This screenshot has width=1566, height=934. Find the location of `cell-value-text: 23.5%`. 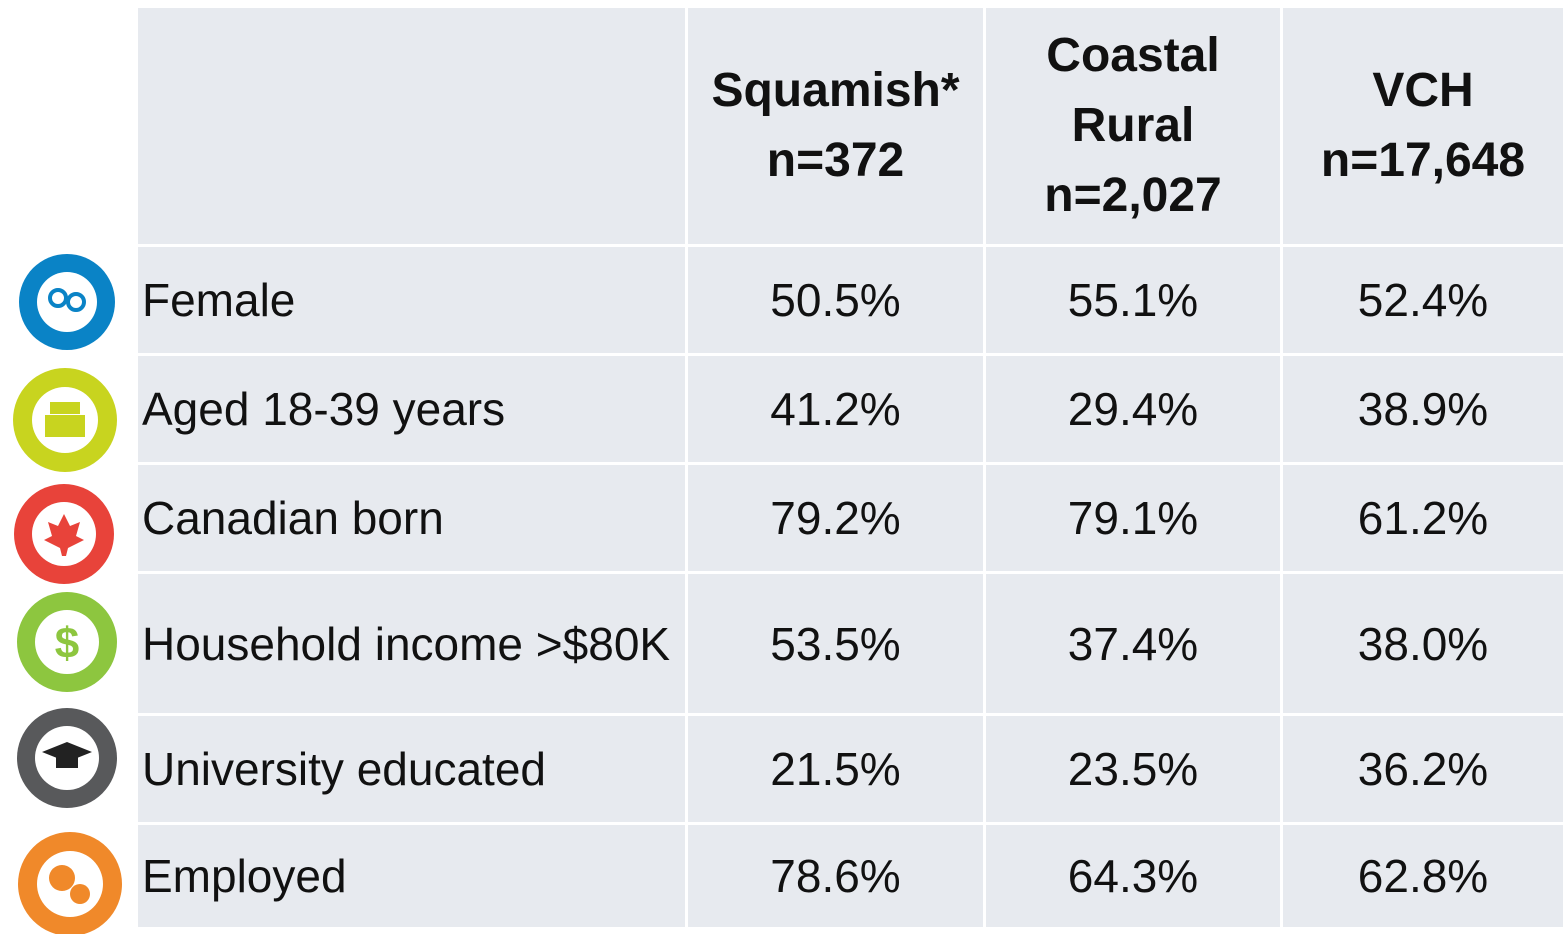

cell-value-text: 23.5% is located at coordinates (1133, 769).